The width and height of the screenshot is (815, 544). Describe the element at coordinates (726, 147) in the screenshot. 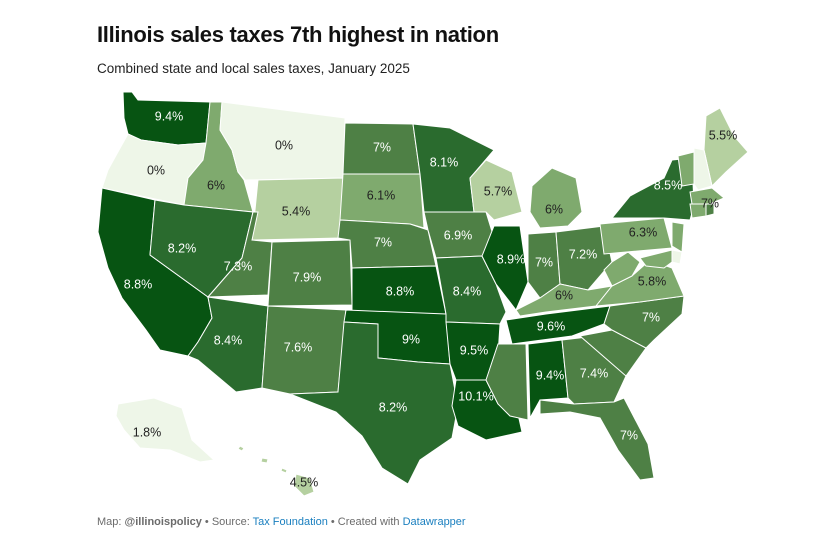

I see `state-me` at that location.